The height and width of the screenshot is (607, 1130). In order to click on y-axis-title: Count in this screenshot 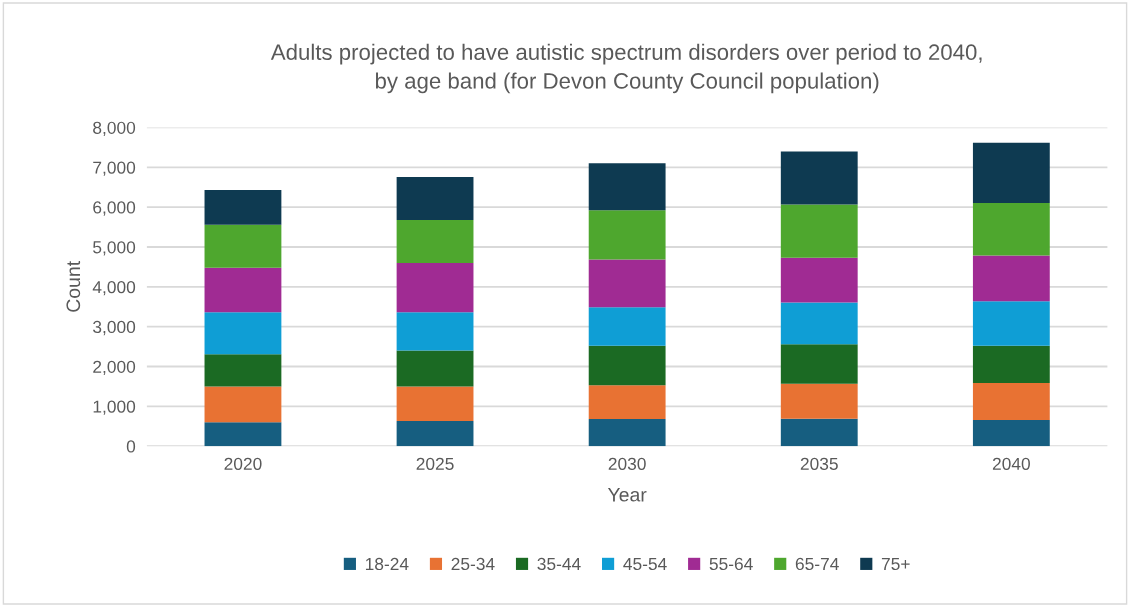, I will do `click(73, 286)`.